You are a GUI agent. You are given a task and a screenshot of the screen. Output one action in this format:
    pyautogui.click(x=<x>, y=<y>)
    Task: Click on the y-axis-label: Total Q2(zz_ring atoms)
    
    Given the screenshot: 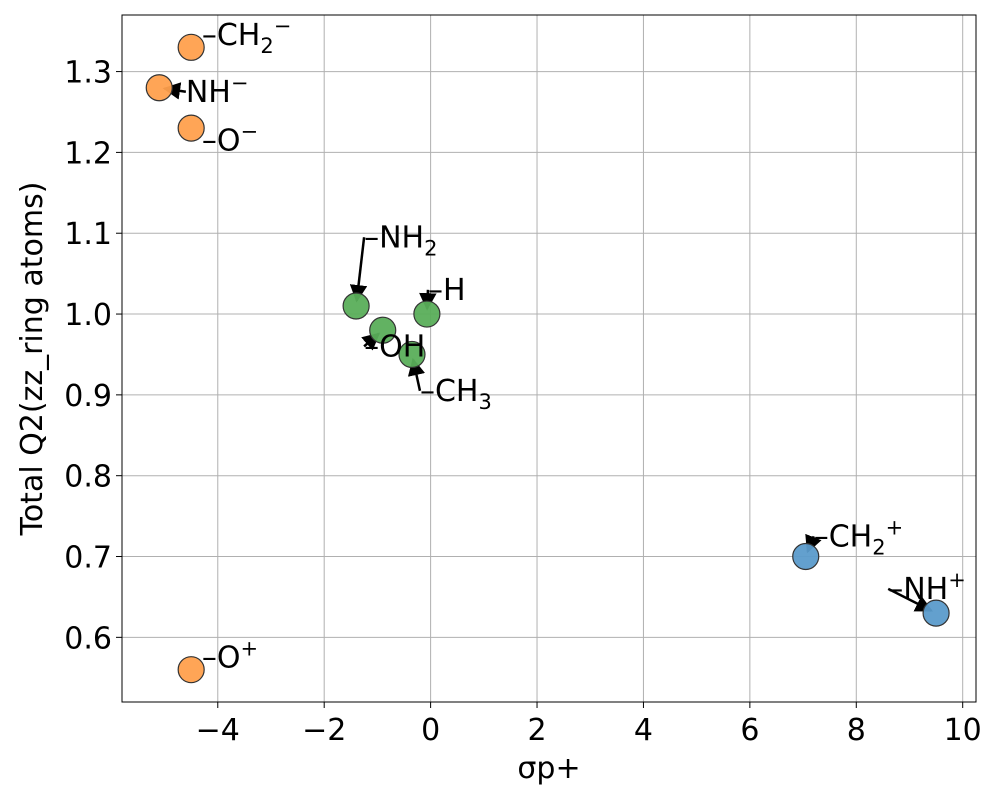 What is the action you would take?
    pyautogui.click(x=32, y=359)
    